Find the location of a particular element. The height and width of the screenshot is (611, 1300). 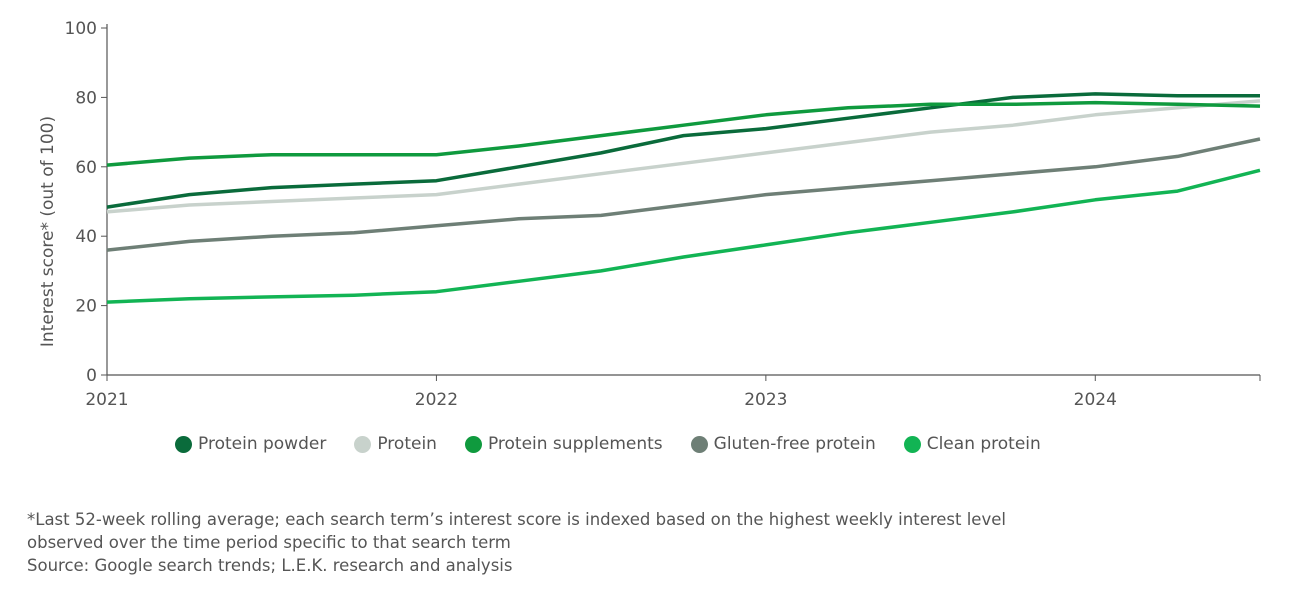

legend-item-protein-powder: Protein powder is located at coordinates (250, 444).